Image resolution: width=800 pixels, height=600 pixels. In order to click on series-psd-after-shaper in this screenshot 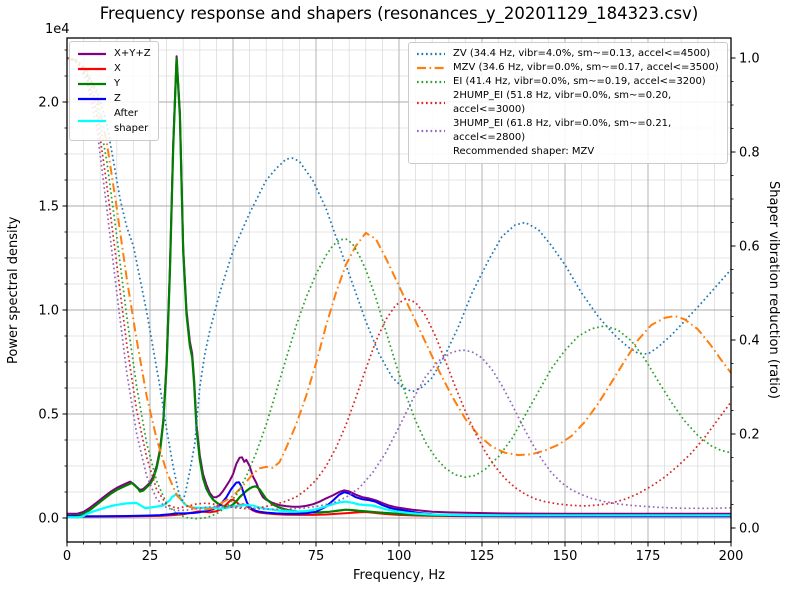, I will do `click(399, 506)`.